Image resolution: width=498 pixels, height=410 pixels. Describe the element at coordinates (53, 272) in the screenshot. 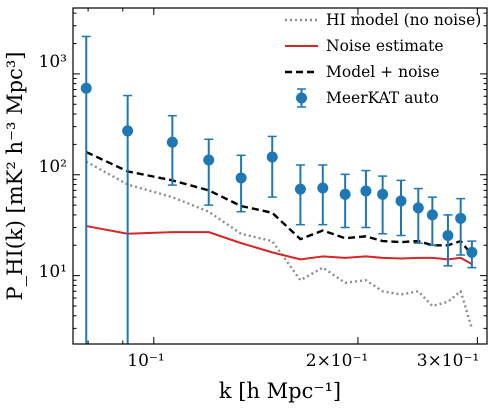

I see `y-tick-label: 10¹` at that location.